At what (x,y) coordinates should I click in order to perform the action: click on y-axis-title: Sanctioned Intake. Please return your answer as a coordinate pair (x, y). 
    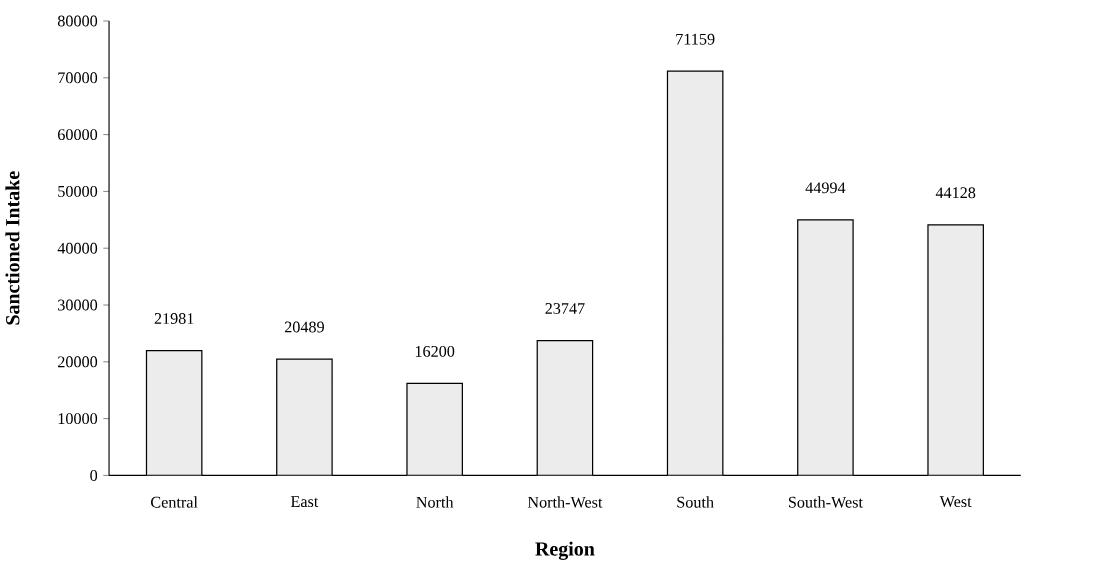
    Looking at the image, I should click on (12, 248).